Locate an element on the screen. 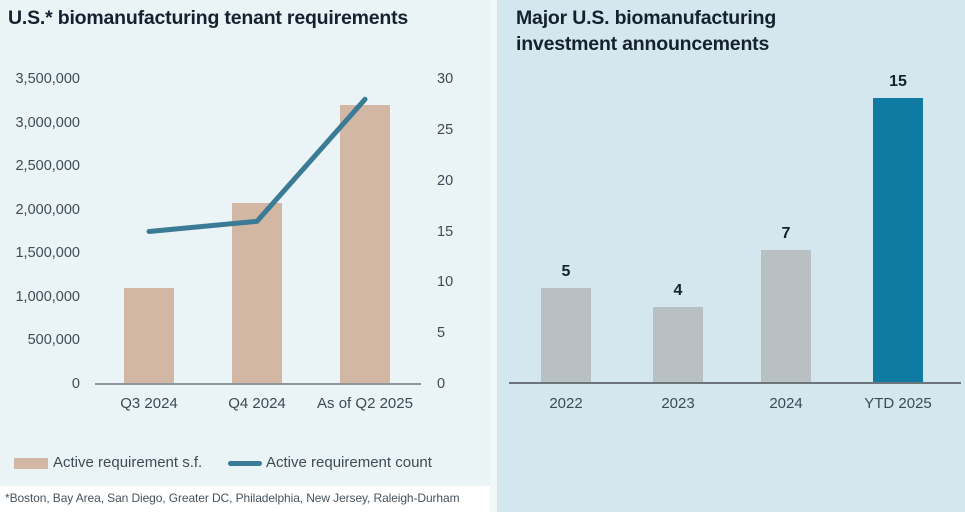 This screenshot has height=512, width=965. investment-bar-value-label: 15 is located at coordinates (898, 81).